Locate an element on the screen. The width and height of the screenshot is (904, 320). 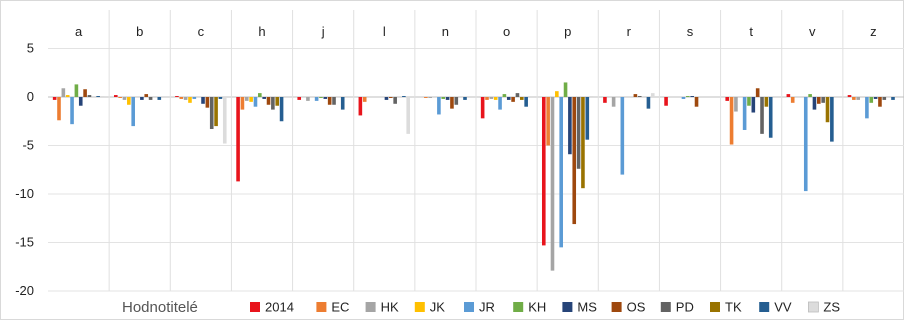
bar-b-2014 is located at coordinates (115, 96).